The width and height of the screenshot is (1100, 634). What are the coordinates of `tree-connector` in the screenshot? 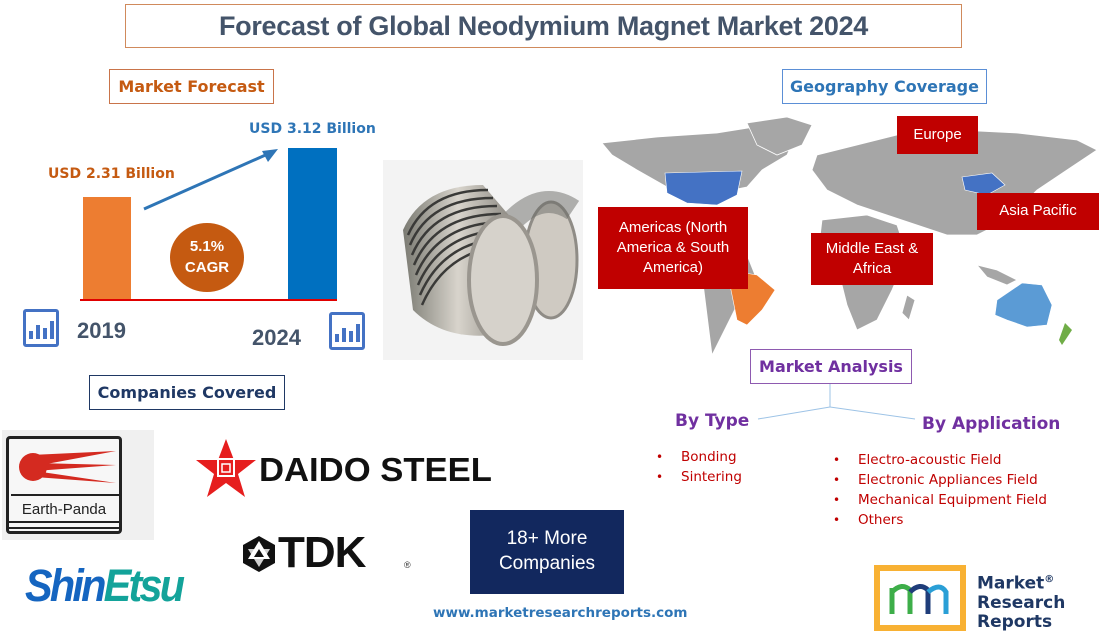 It's located at (836, 402).